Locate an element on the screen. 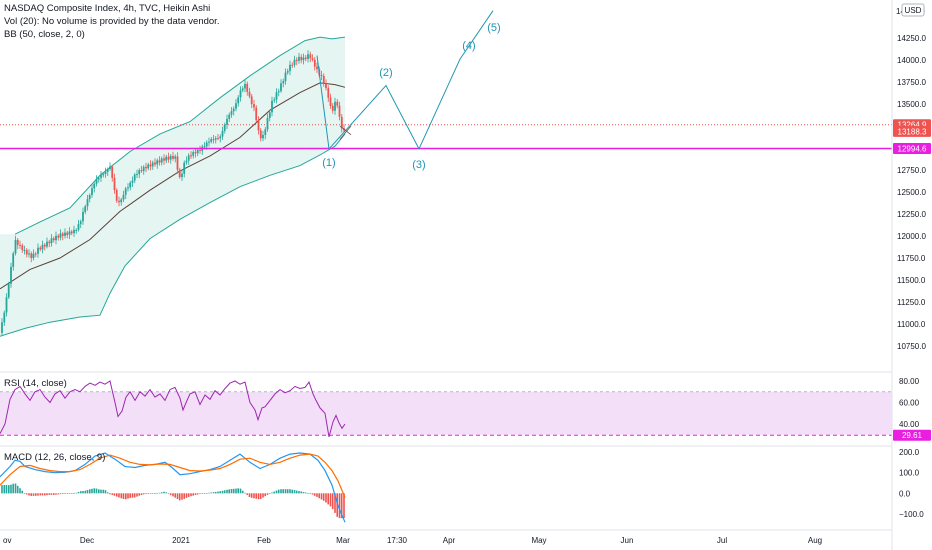 The width and height of the screenshot is (932, 550). currency-button is located at coordinates (913, 10).